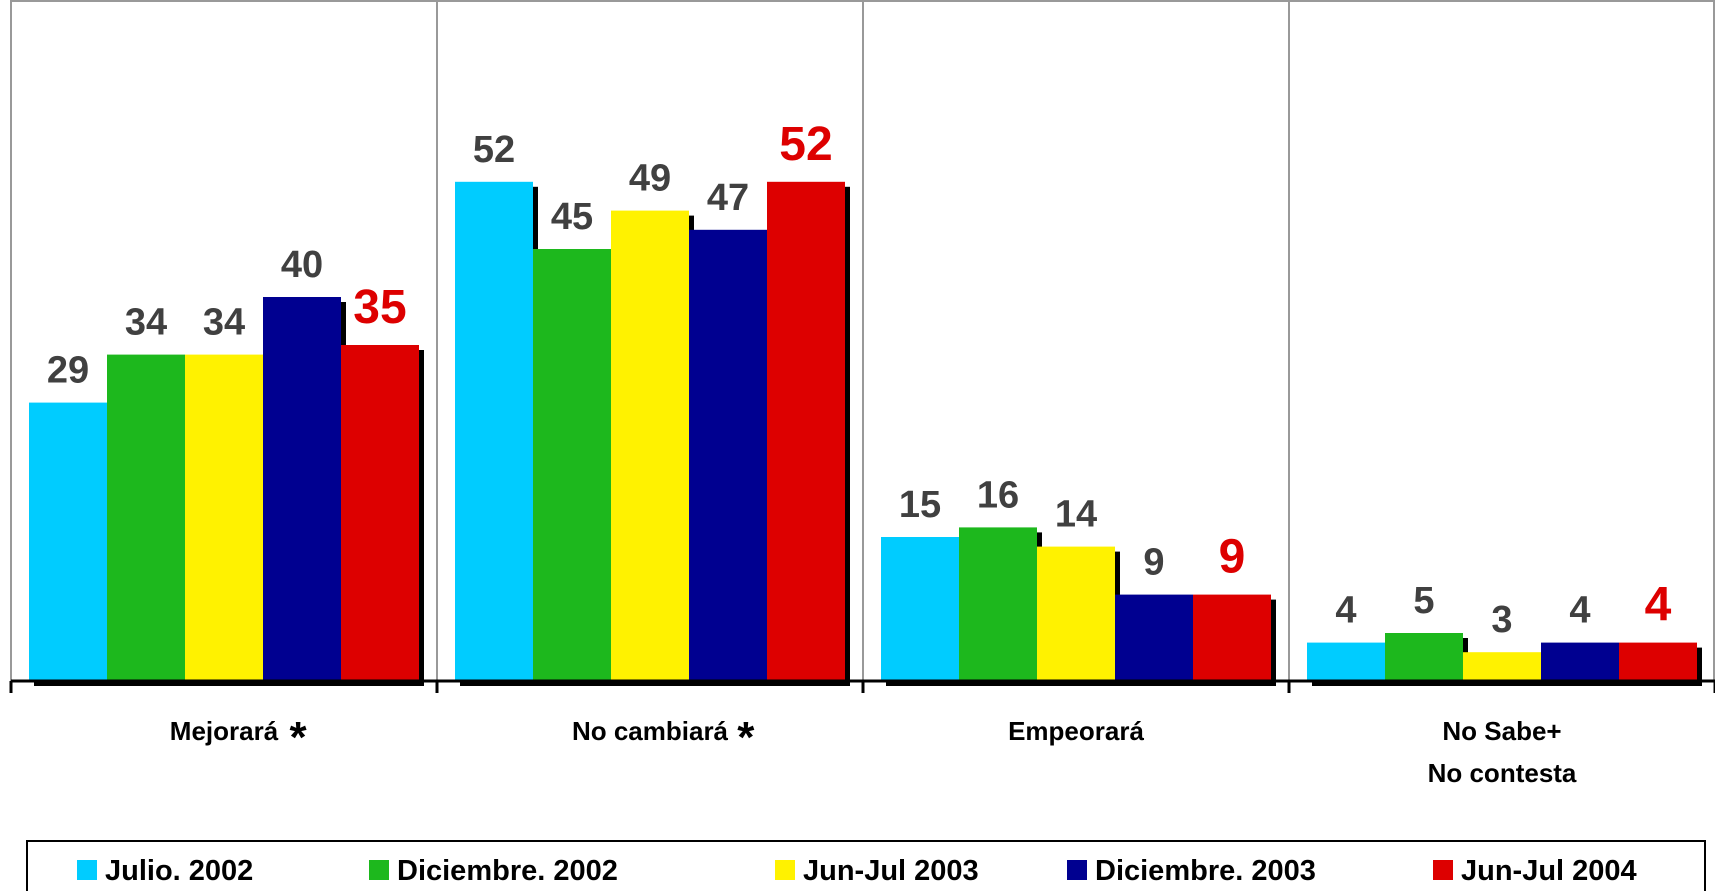 The height and width of the screenshot is (891, 1715). I want to click on value-label: 15, so click(920, 505).